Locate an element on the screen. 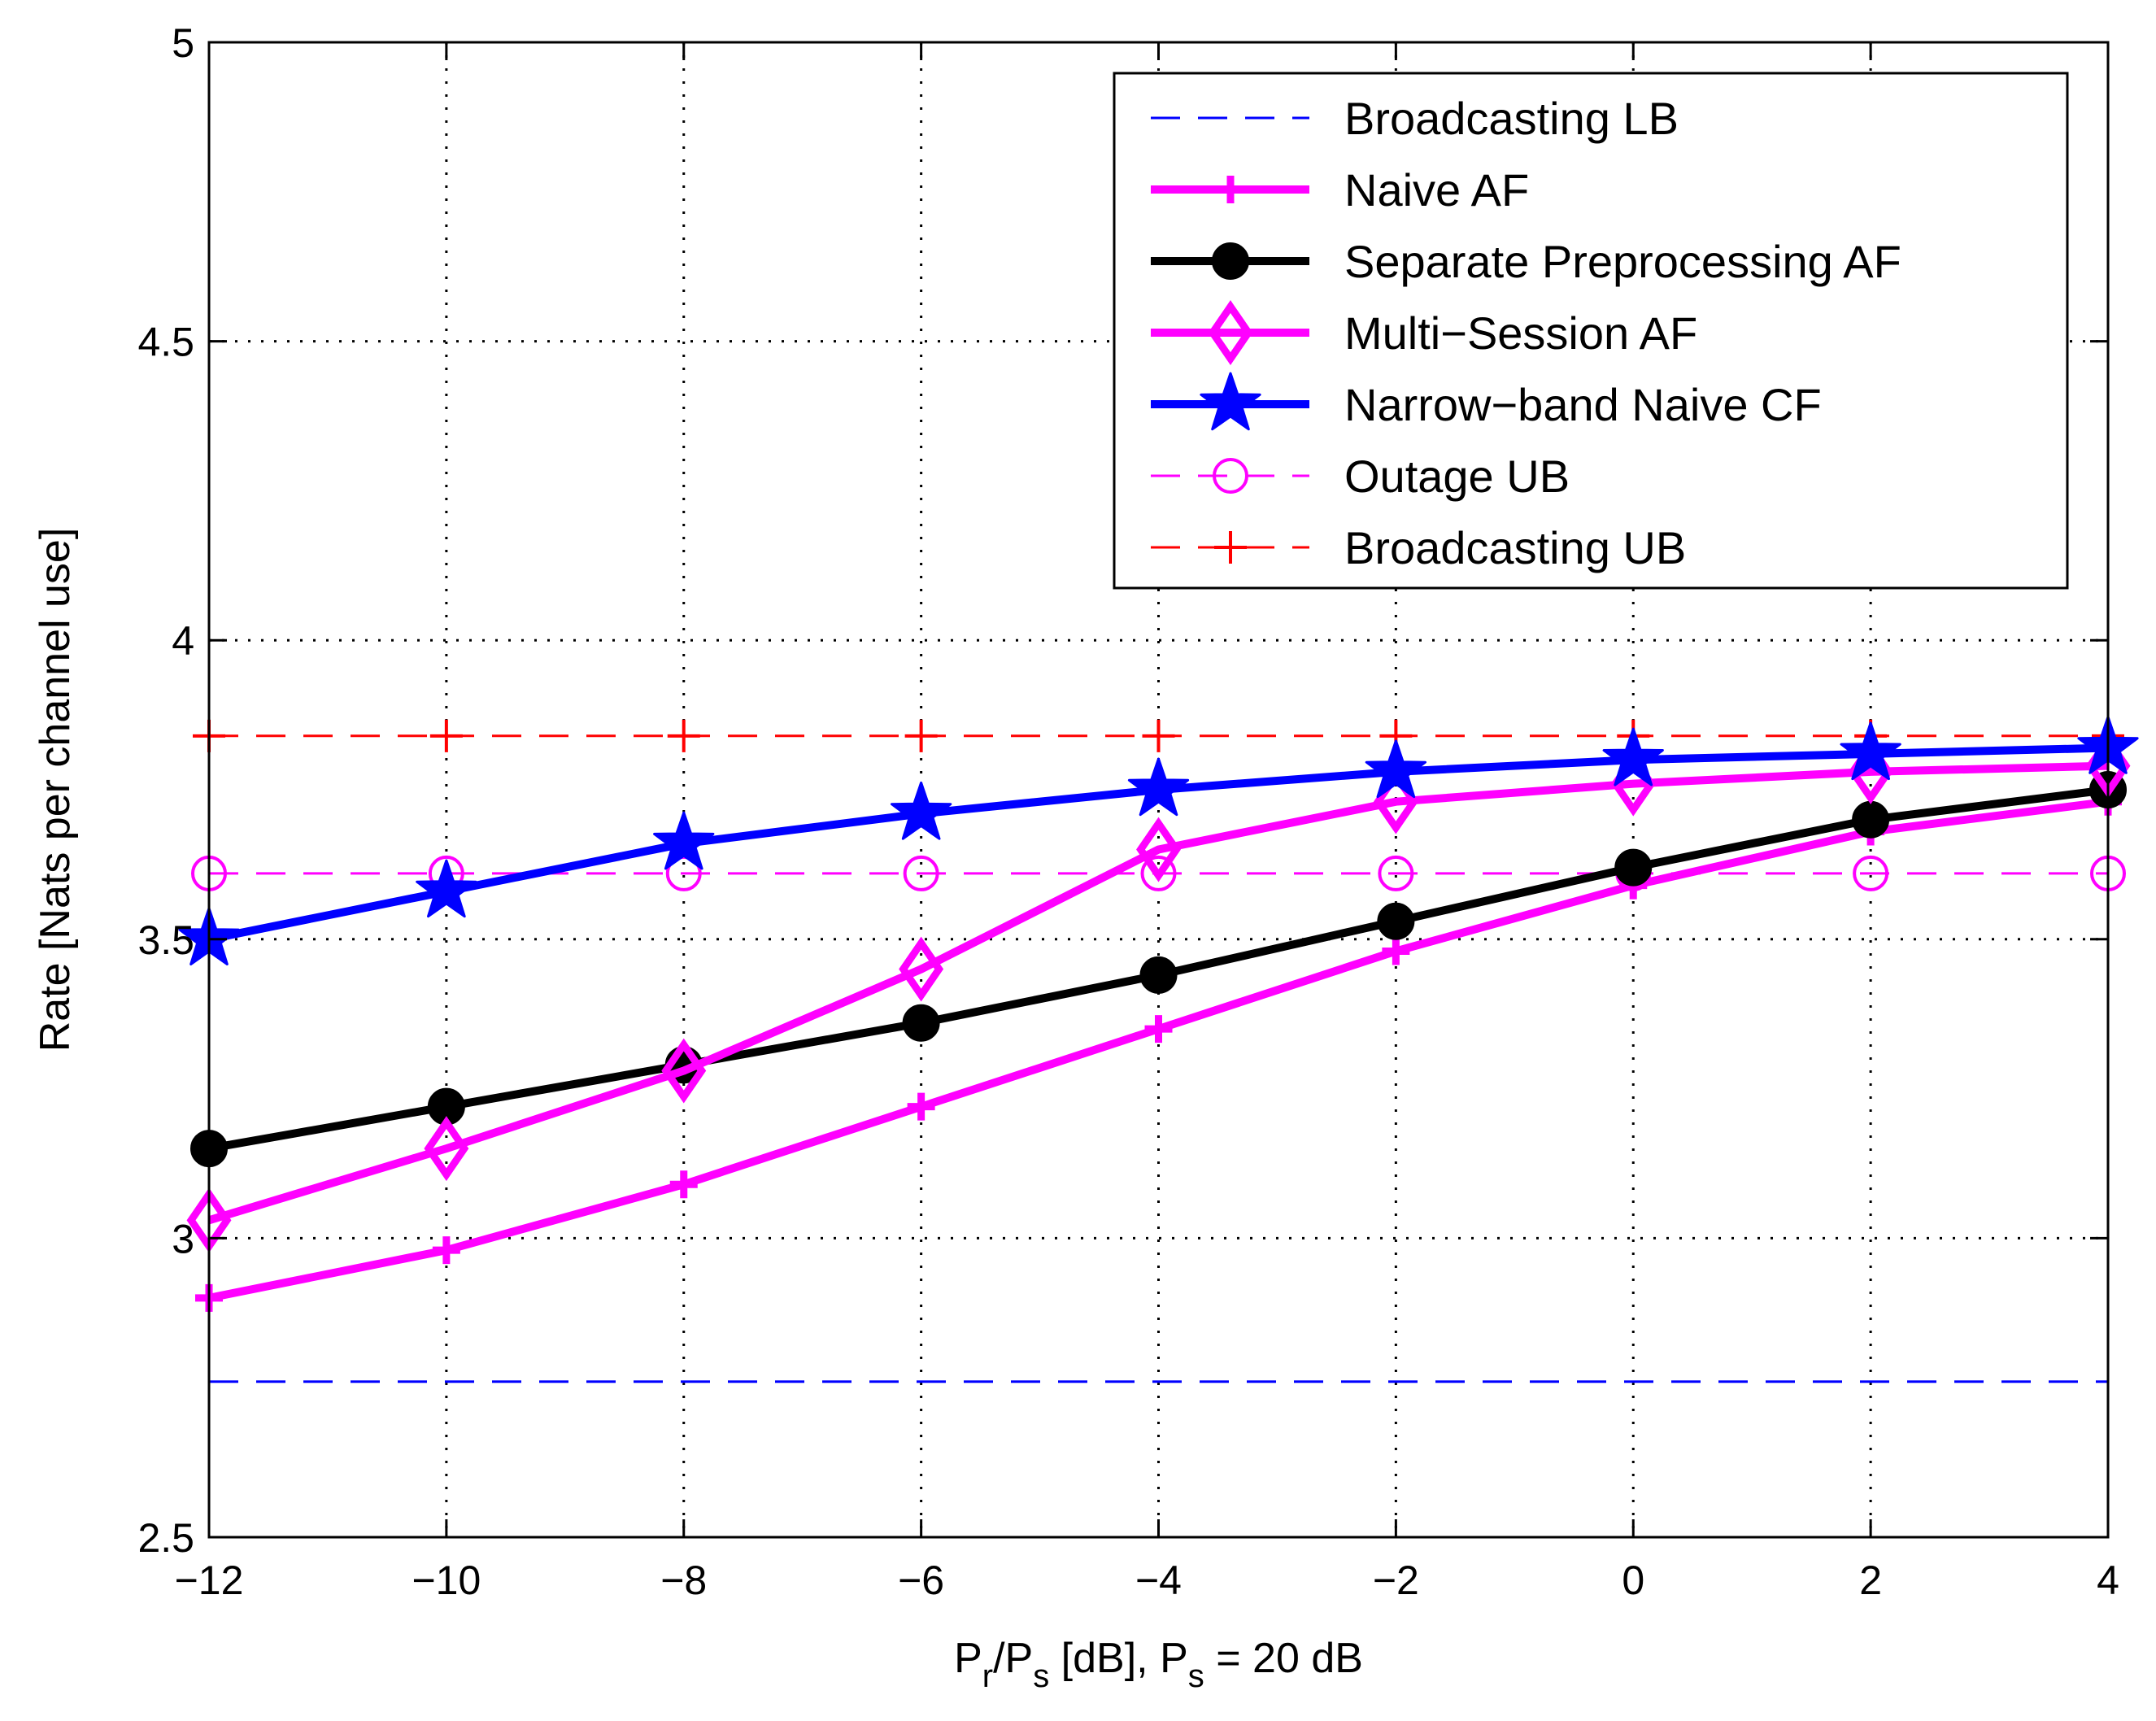  y-axis-title: Rate [Nats per channel use] is located at coordinates (55, 790).